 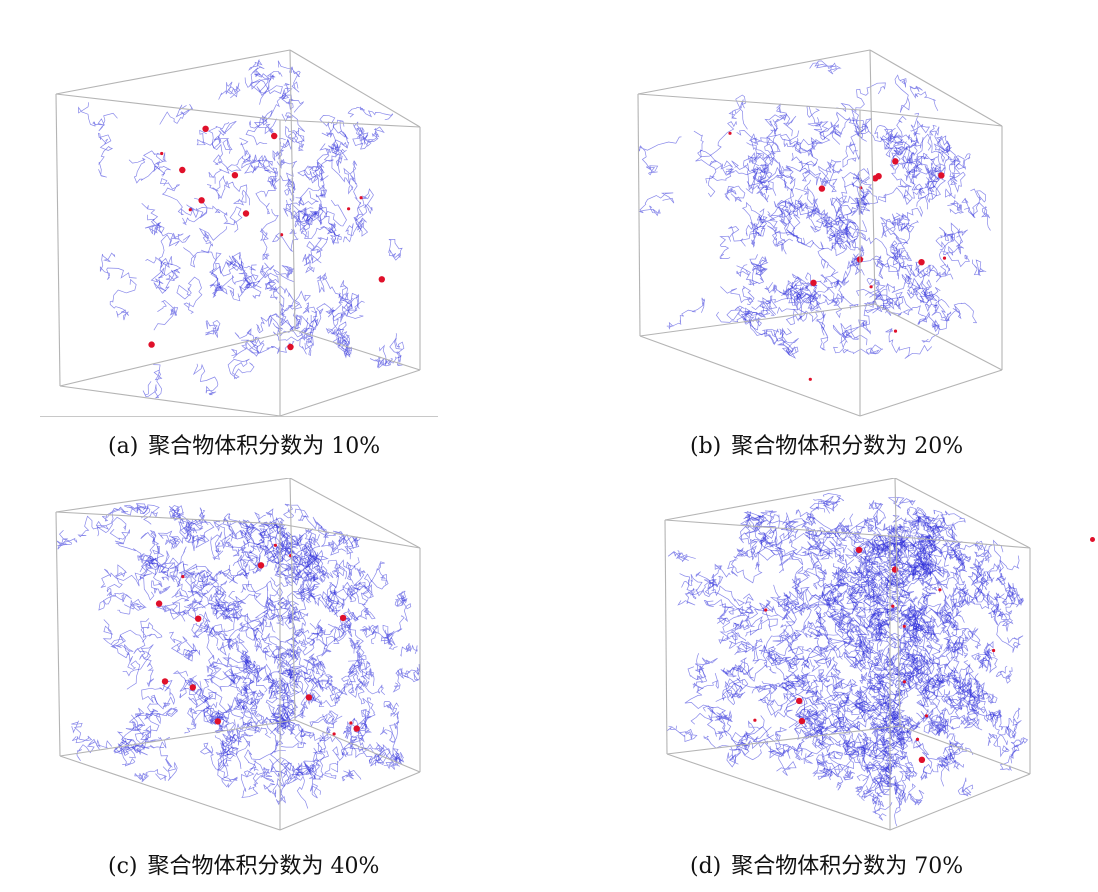 I want to click on stray-particle, so click(x=1092, y=539).